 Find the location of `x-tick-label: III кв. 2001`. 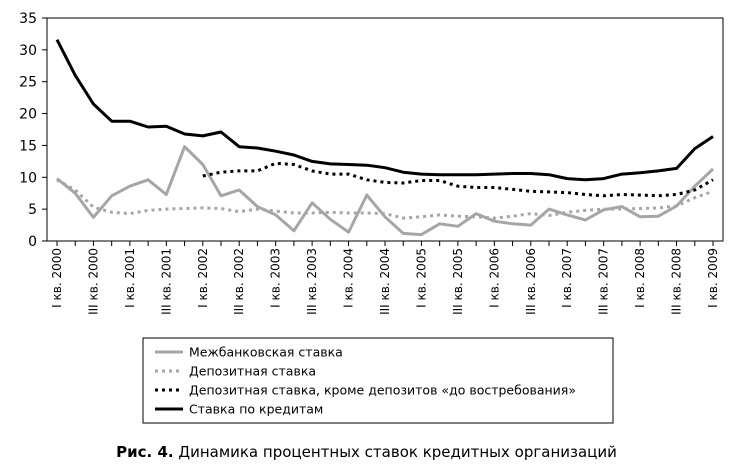

x-tick-label: III кв. 2001 is located at coordinates (166, 281).